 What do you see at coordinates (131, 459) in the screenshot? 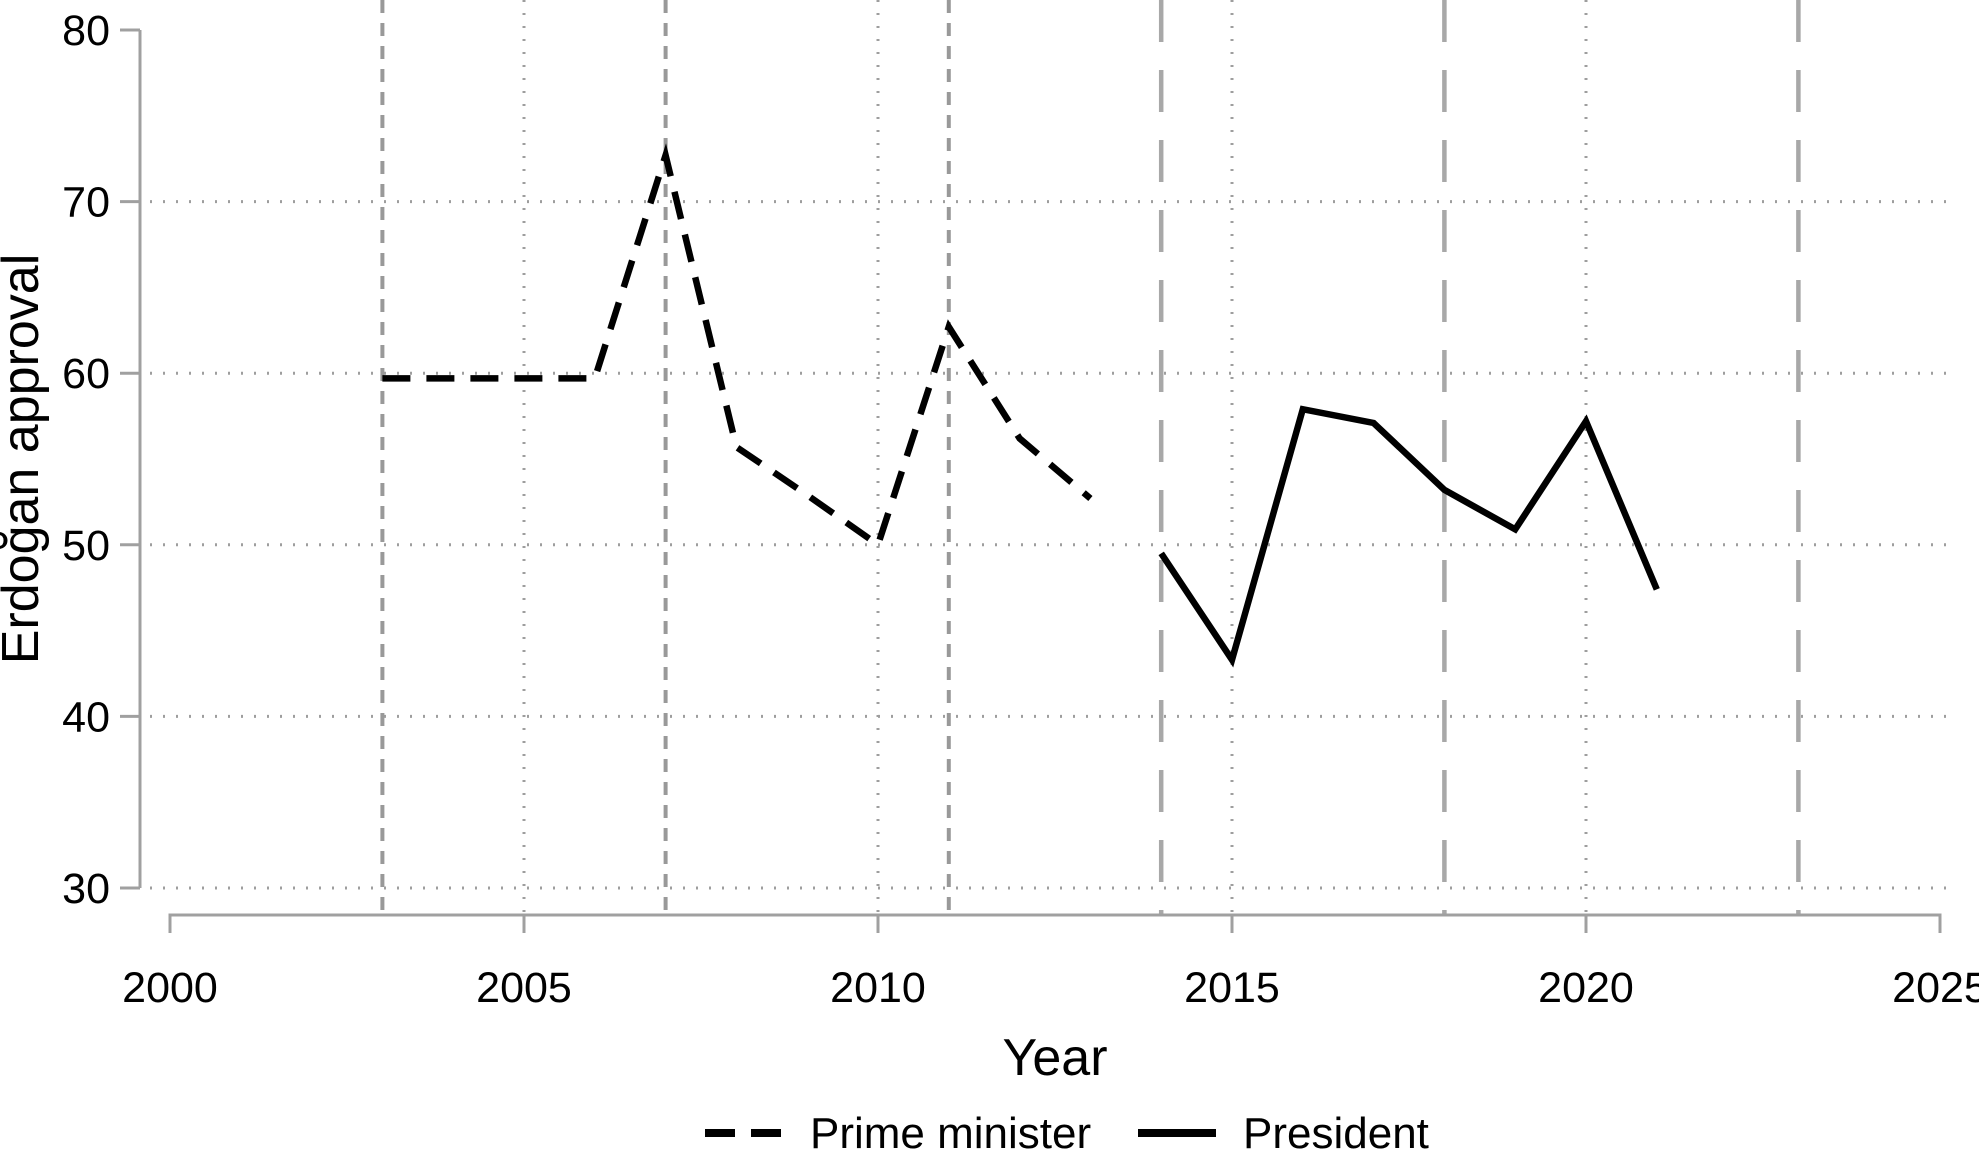
I see `y-axis` at bounding box center [131, 459].